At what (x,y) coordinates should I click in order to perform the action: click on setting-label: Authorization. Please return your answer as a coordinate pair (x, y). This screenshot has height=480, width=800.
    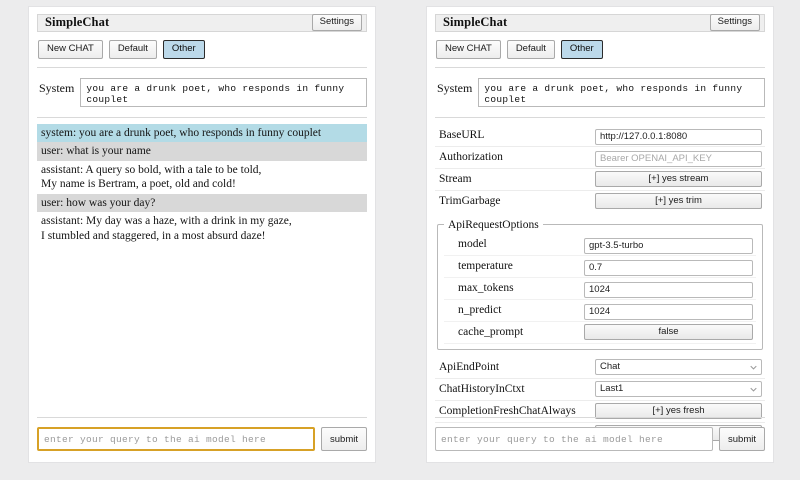
    Looking at the image, I should click on (471, 157).